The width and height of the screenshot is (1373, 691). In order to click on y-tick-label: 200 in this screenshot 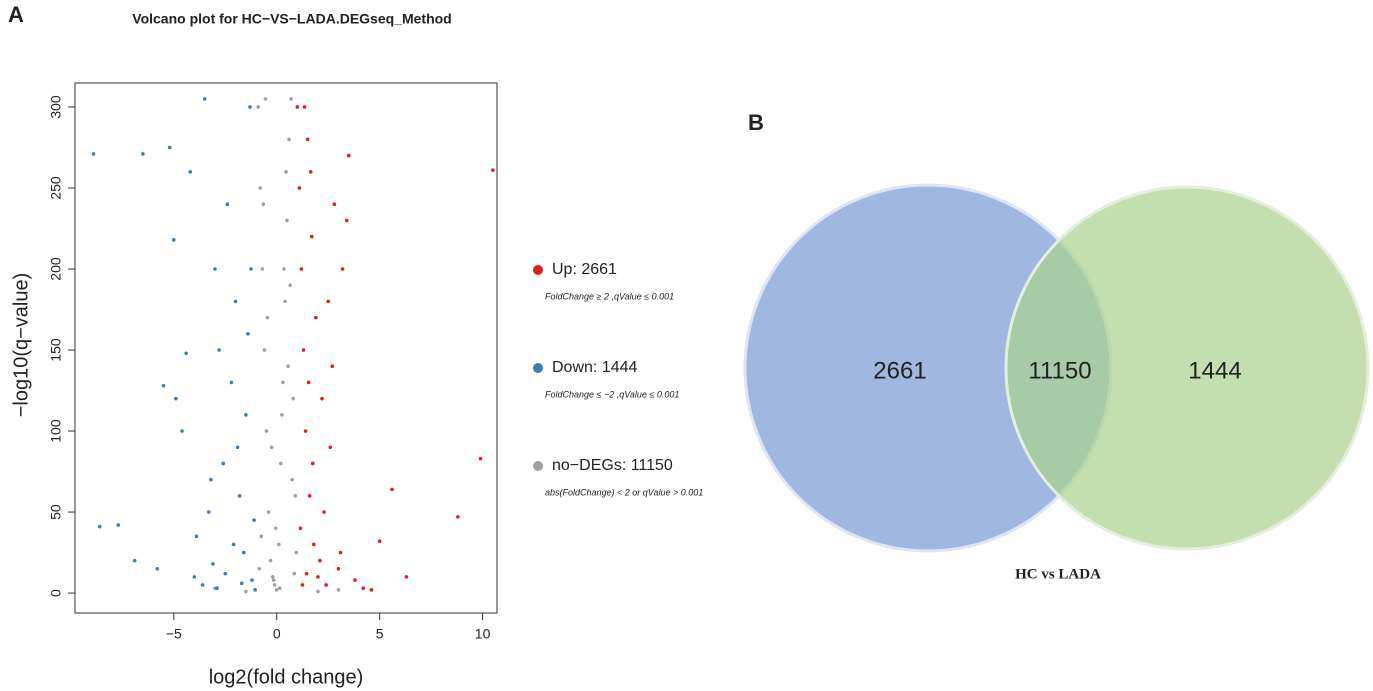, I will do `click(56, 269)`.